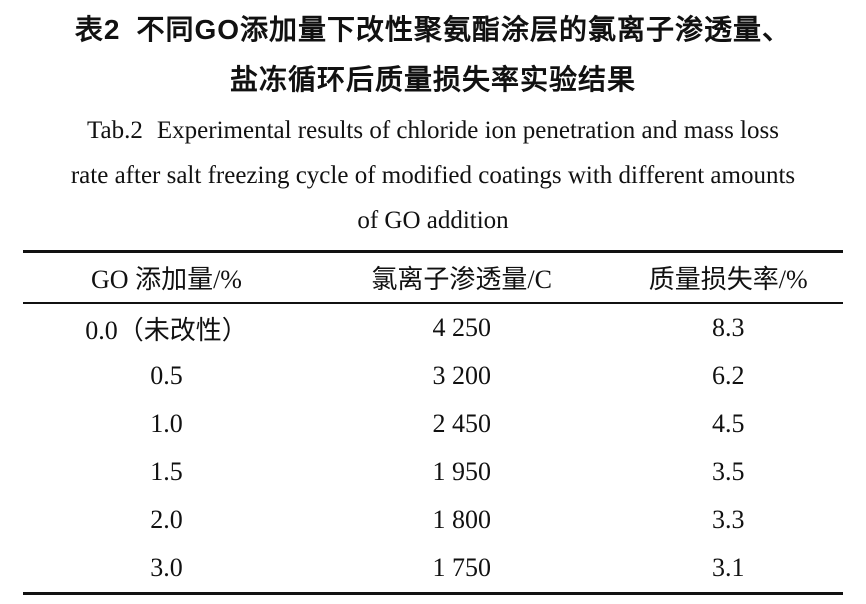 The width and height of the screenshot is (866, 604). I want to click on header-cell-go-amount: GO 添加量/%, so click(166, 277).